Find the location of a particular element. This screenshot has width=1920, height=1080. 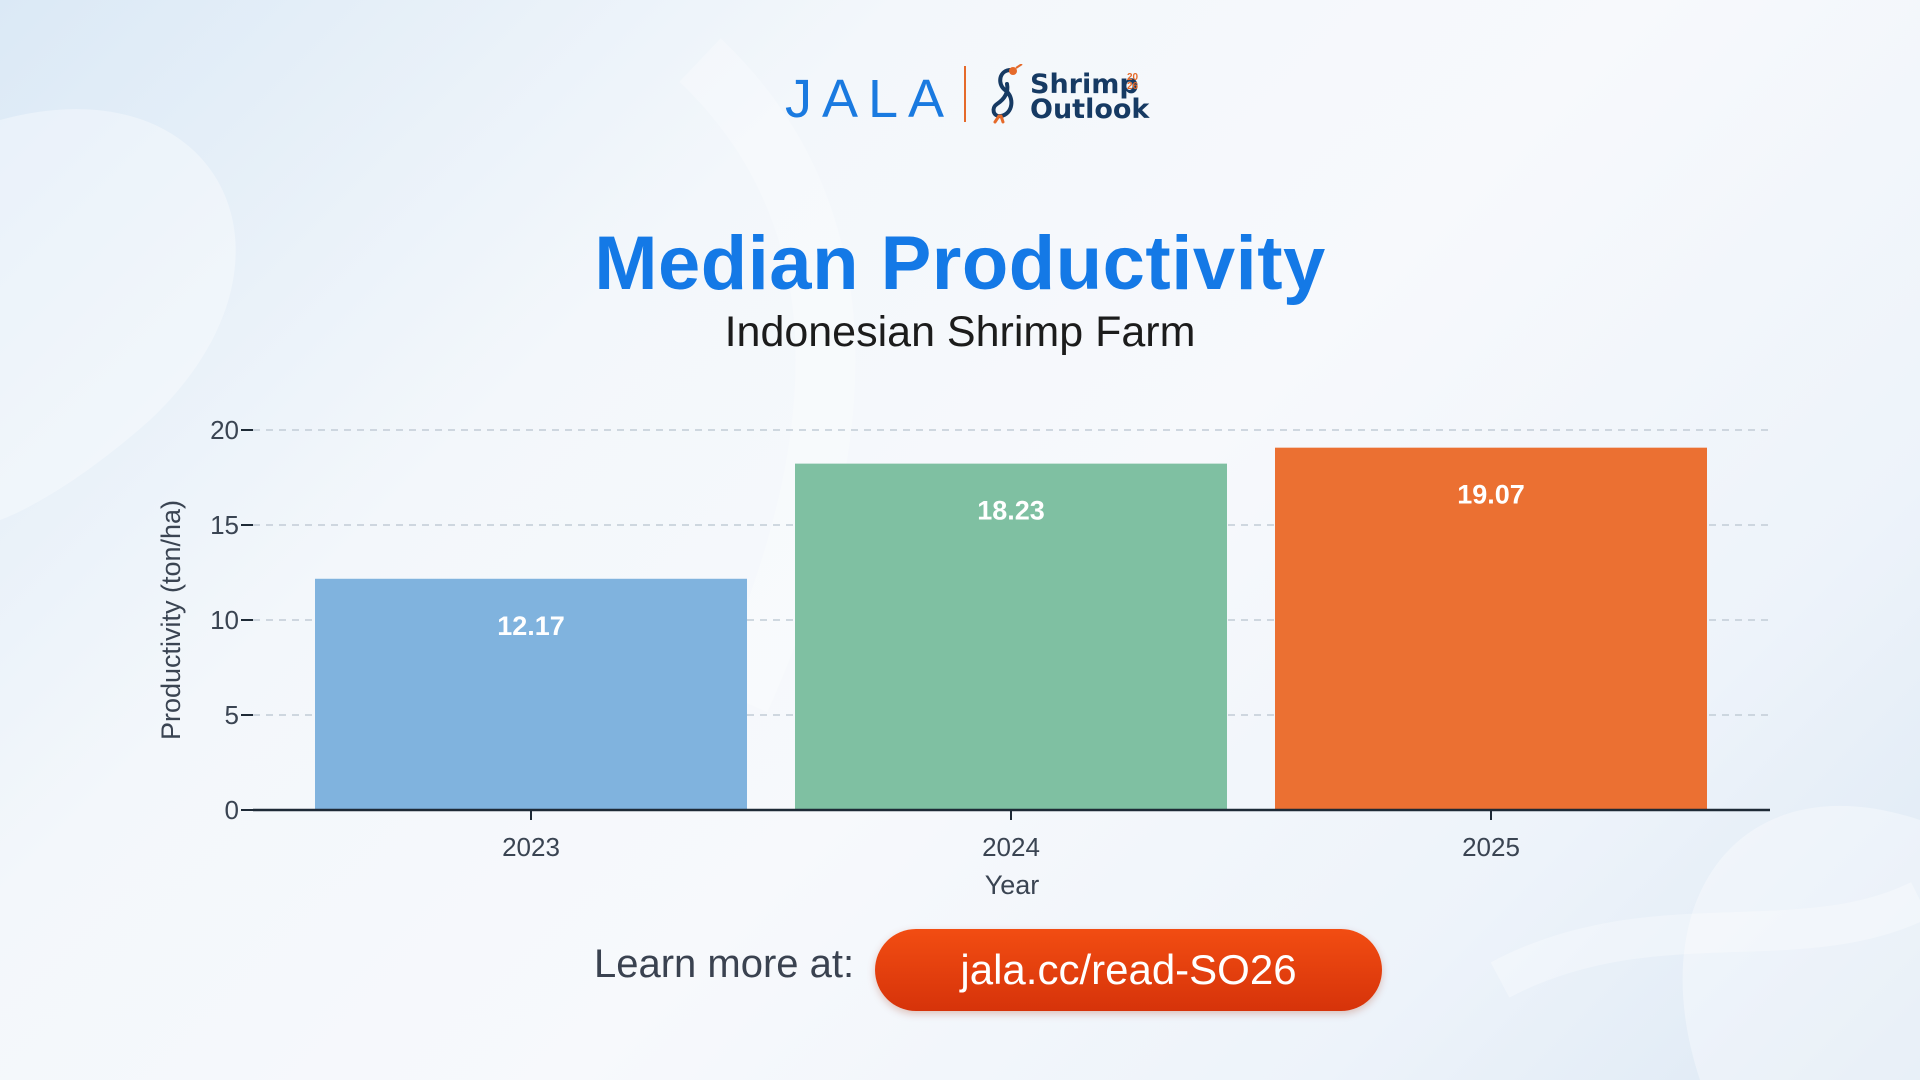

y-tick-labels: 0 5 10 15 20 is located at coordinates (231, 620).